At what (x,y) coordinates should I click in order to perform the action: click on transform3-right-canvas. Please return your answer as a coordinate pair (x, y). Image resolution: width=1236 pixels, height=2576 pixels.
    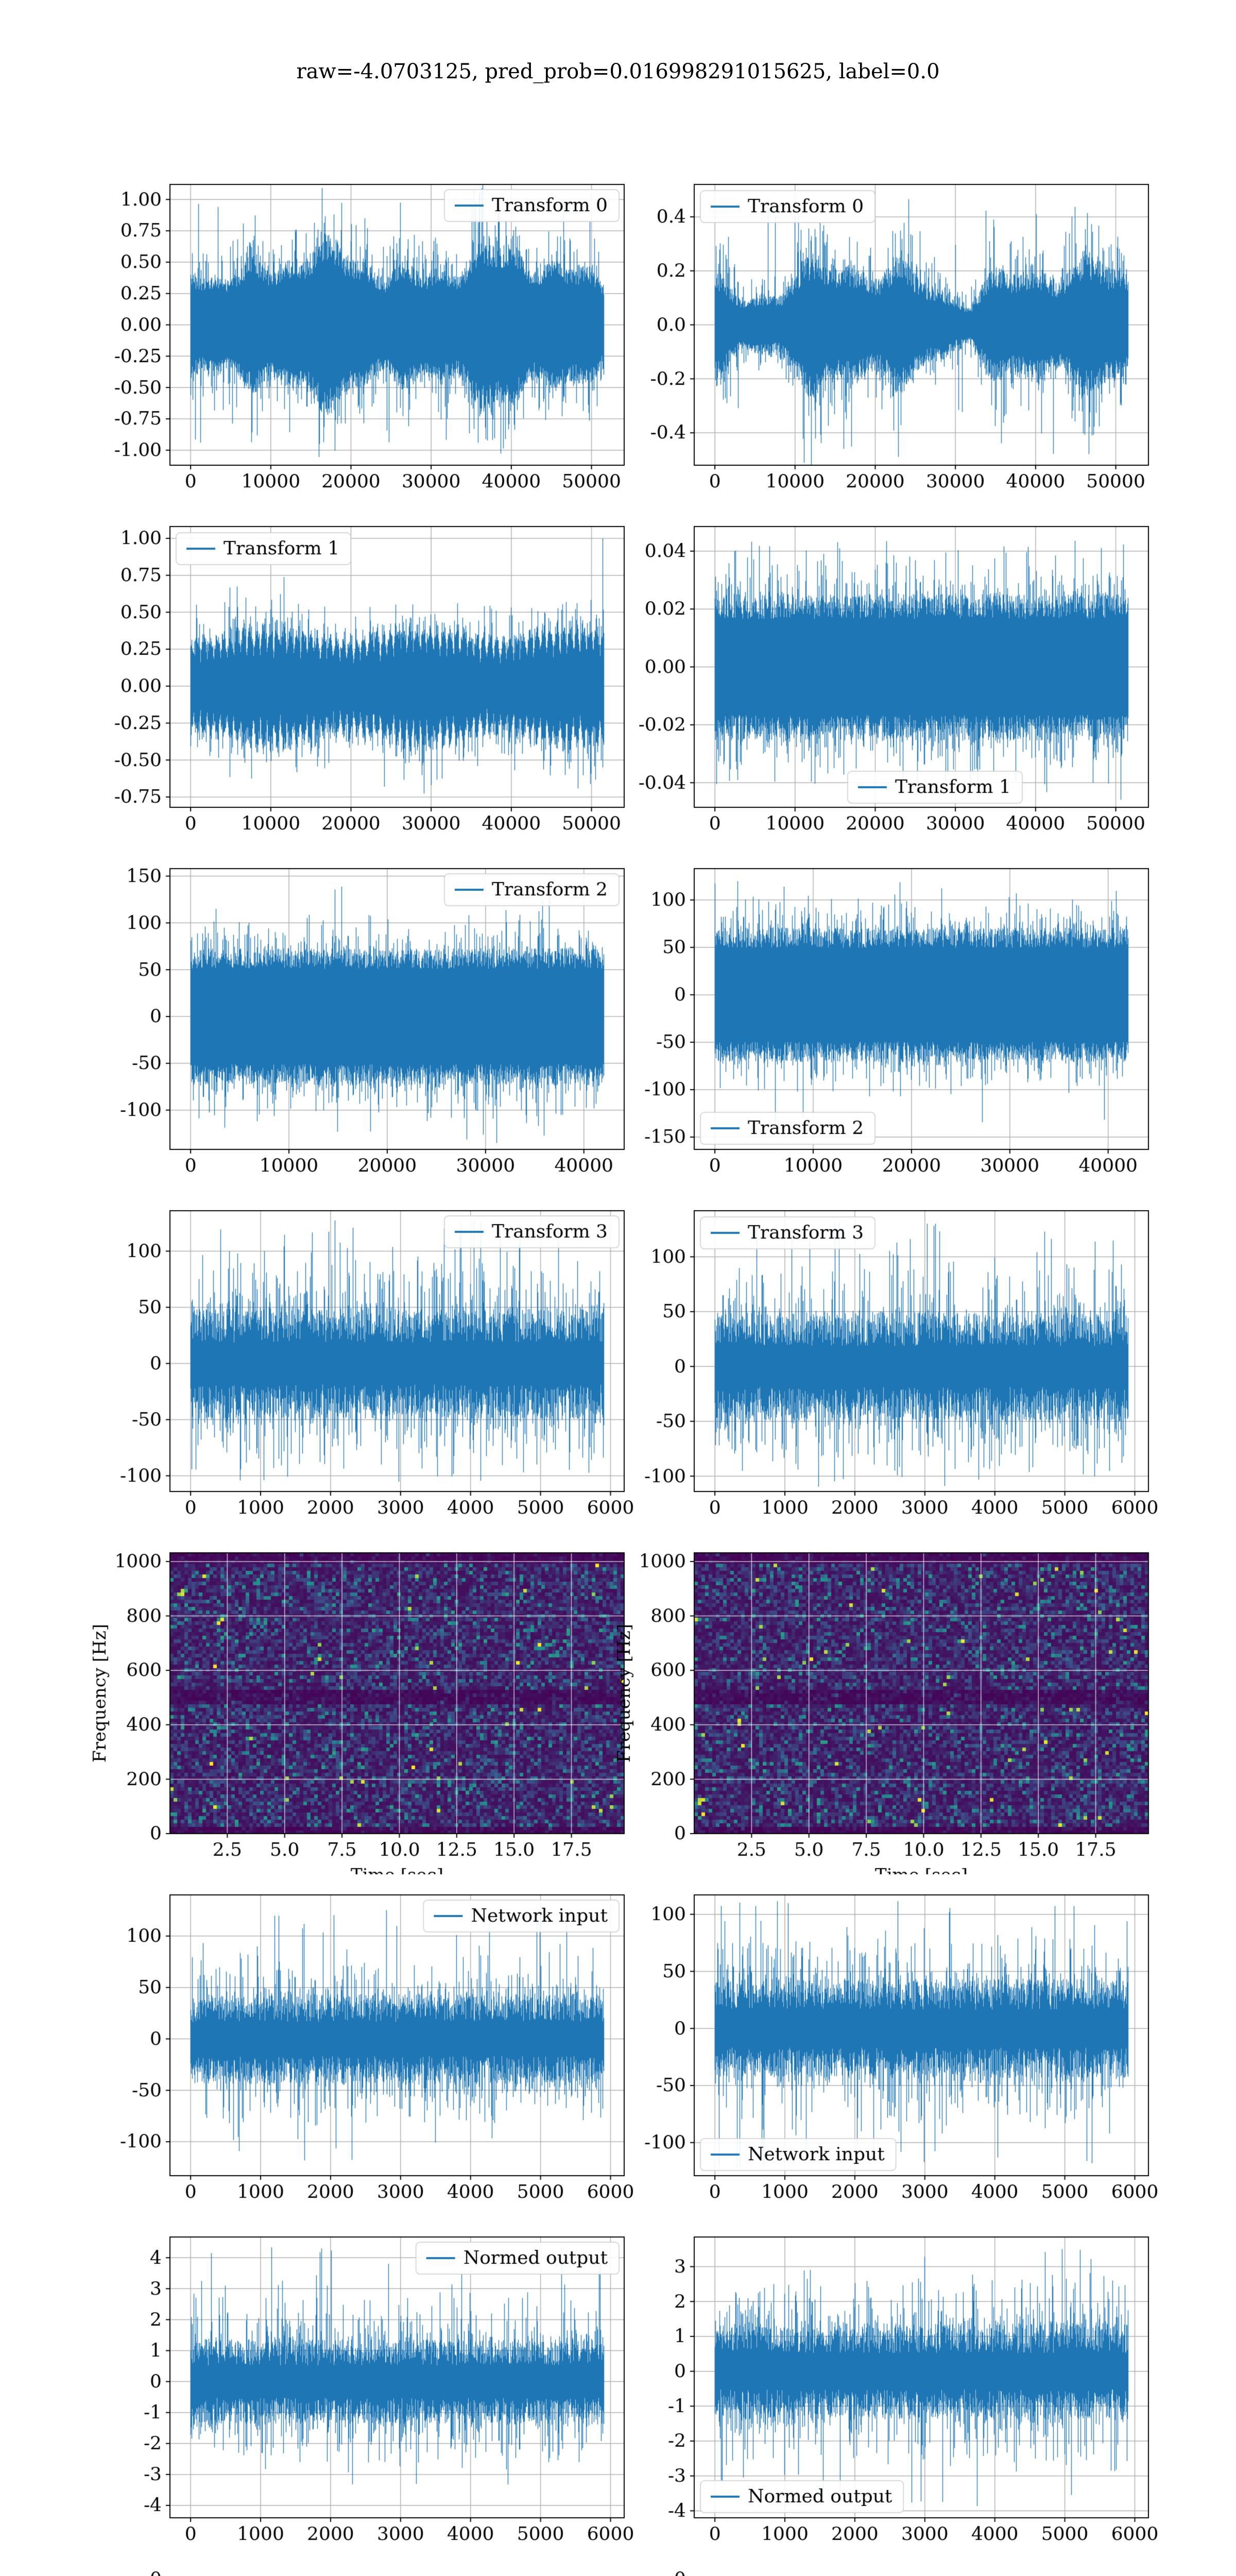
    Looking at the image, I should click on (877, 1361).